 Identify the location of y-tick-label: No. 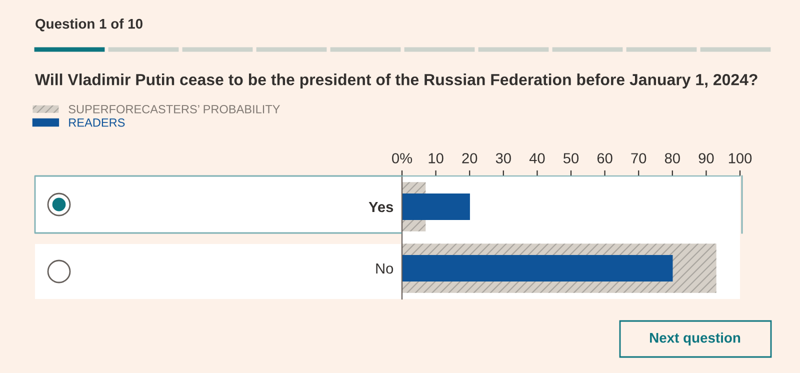
(385, 269).